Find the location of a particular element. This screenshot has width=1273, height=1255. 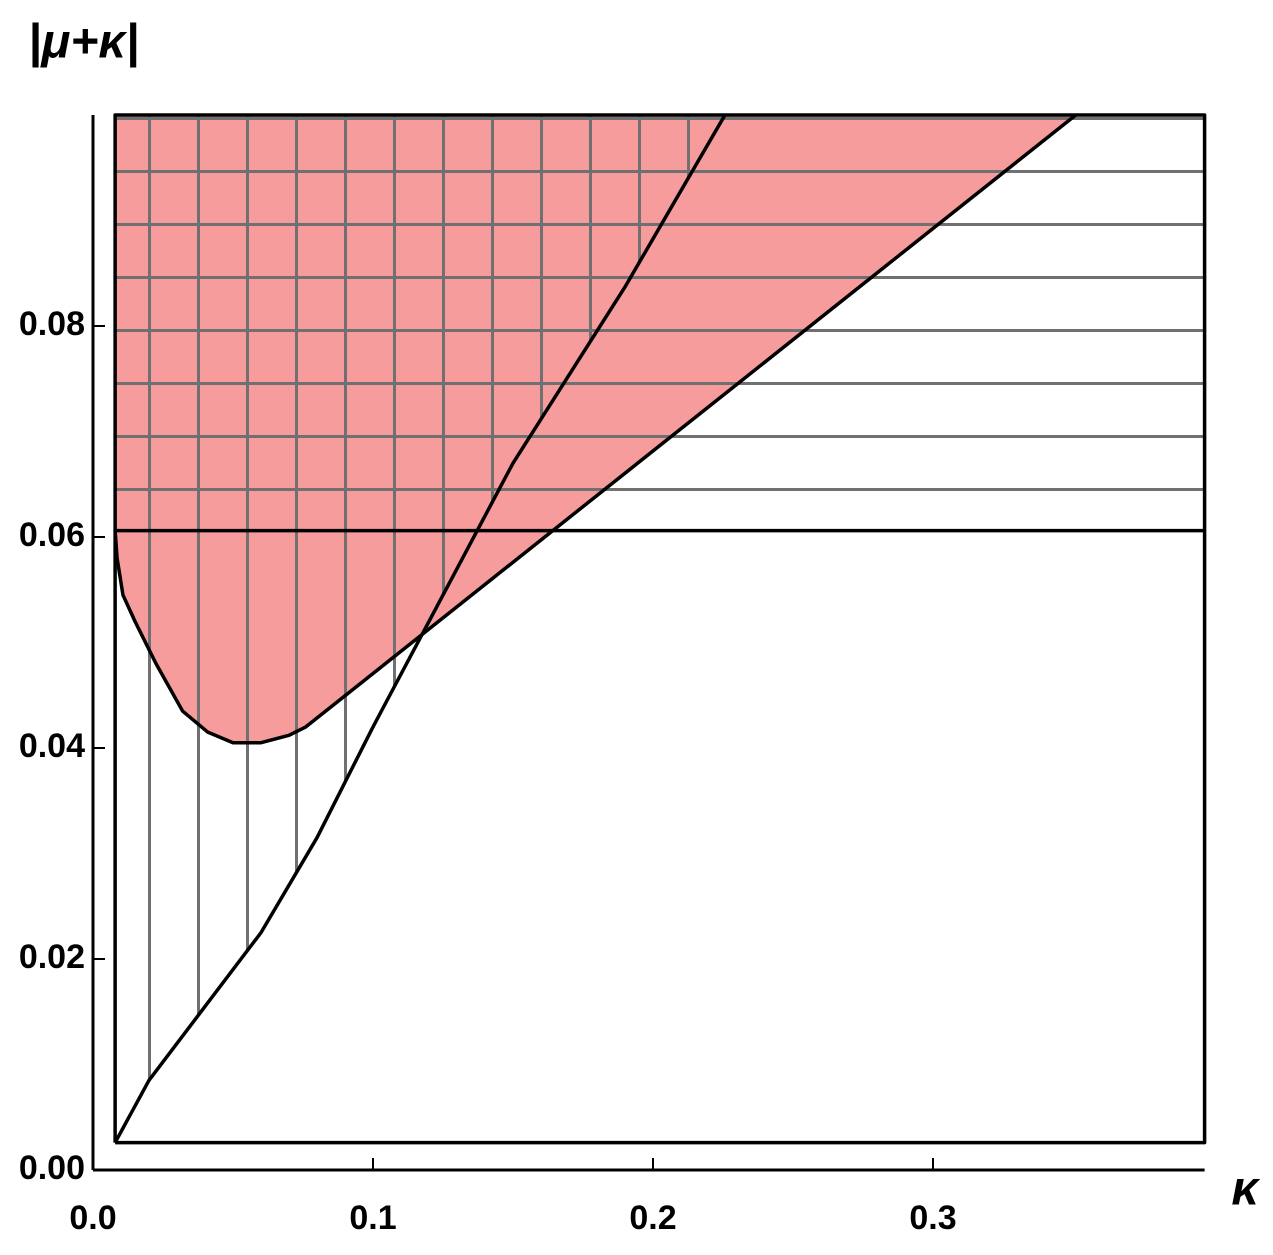

x-tick-label: 0.1 is located at coordinates (372, 1218).